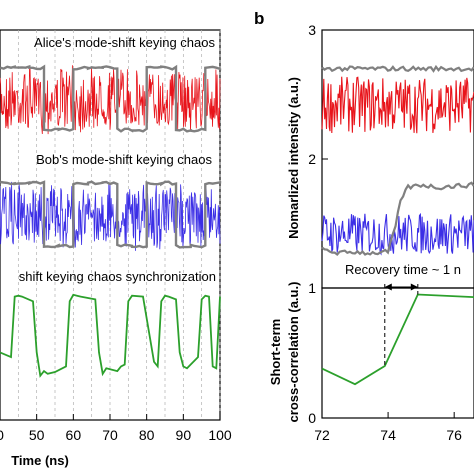 Image resolution: width=474 pixels, height=474 pixels. What do you see at coordinates (37, 435) in the screenshot?
I see `panel-a-x-tick-label-1: 50` at bounding box center [37, 435].